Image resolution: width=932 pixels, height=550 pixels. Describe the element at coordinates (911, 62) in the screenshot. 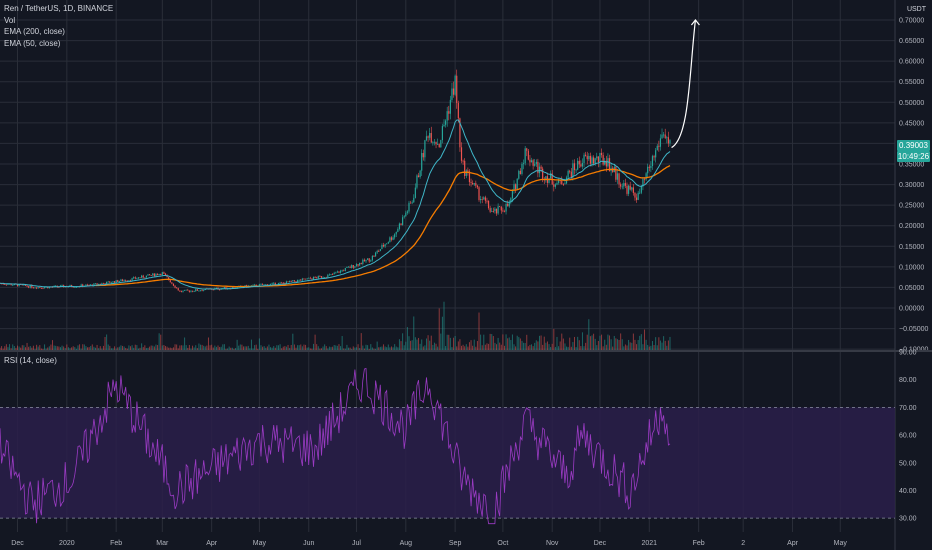

I see `price-tick-label: 0.60000` at that location.